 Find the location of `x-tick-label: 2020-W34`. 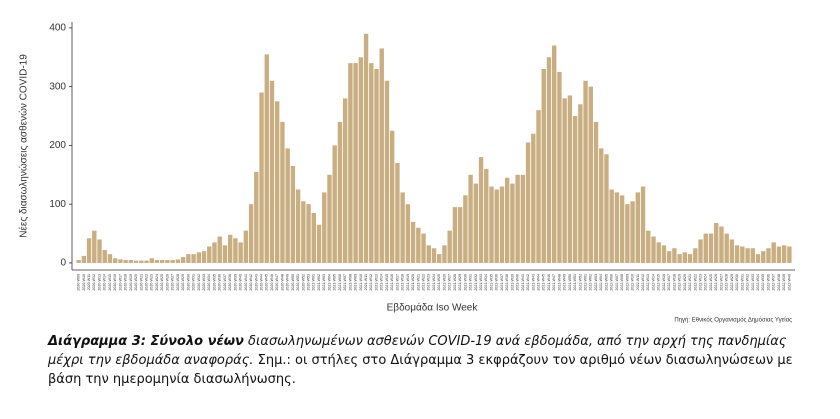

x-tick-label: 2020-W34 is located at coordinates (209, 282).